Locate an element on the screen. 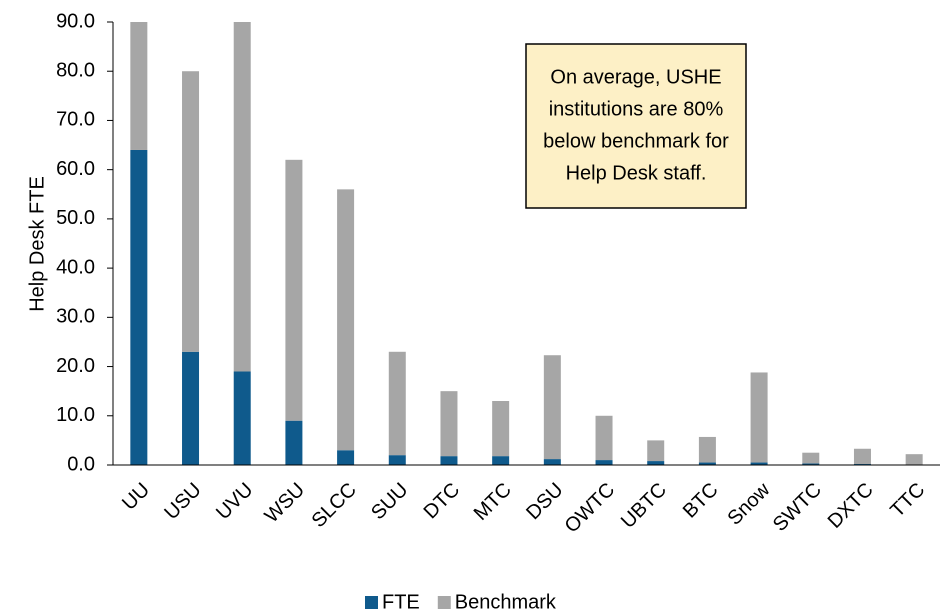  y-tick-label: 30.0 is located at coordinates (75, 317).